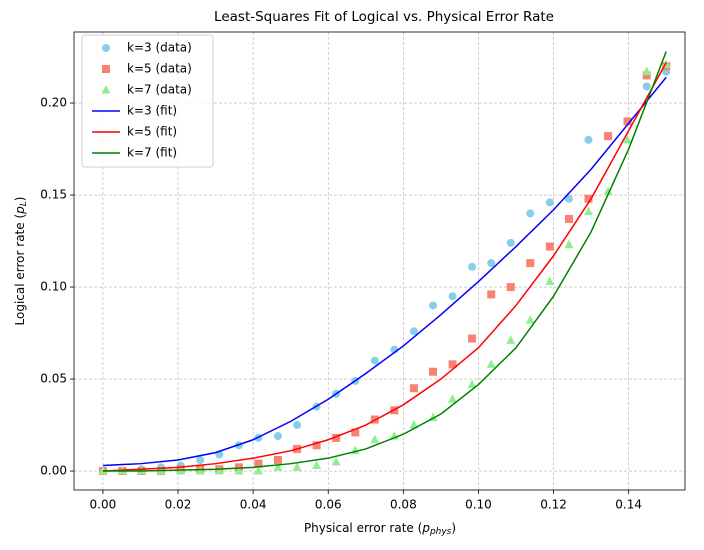 The width and height of the screenshot is (704, 550). I want to click on y-tick-label: 0.20, so click(53, 103).